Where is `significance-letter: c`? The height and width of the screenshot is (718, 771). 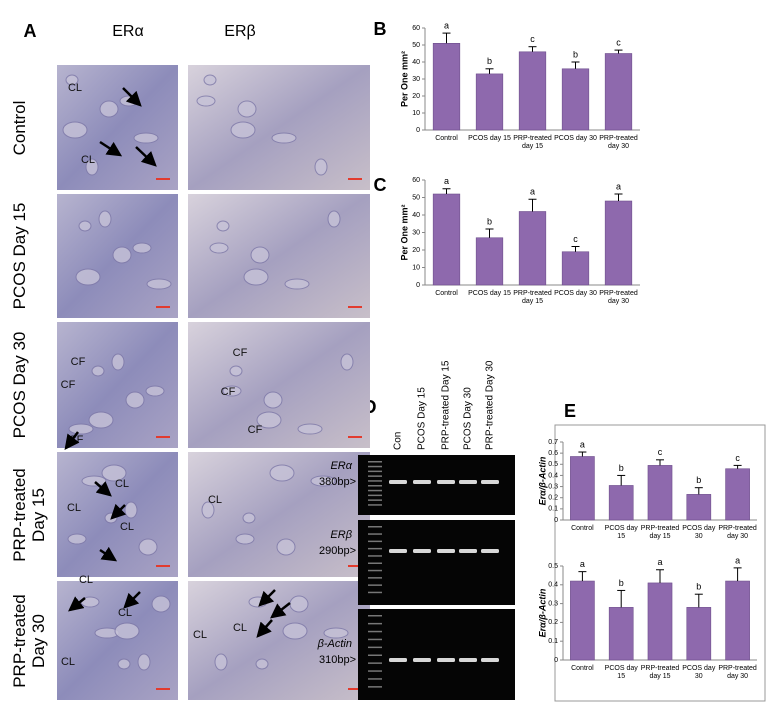 significance-letter: c is located at coordinates (737, 458).